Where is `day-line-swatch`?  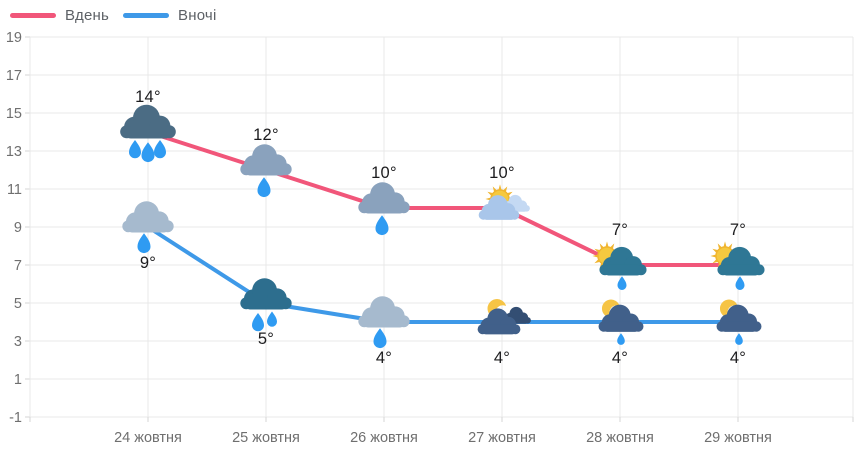 day-line-swatch is located at coordinates (33, 15).